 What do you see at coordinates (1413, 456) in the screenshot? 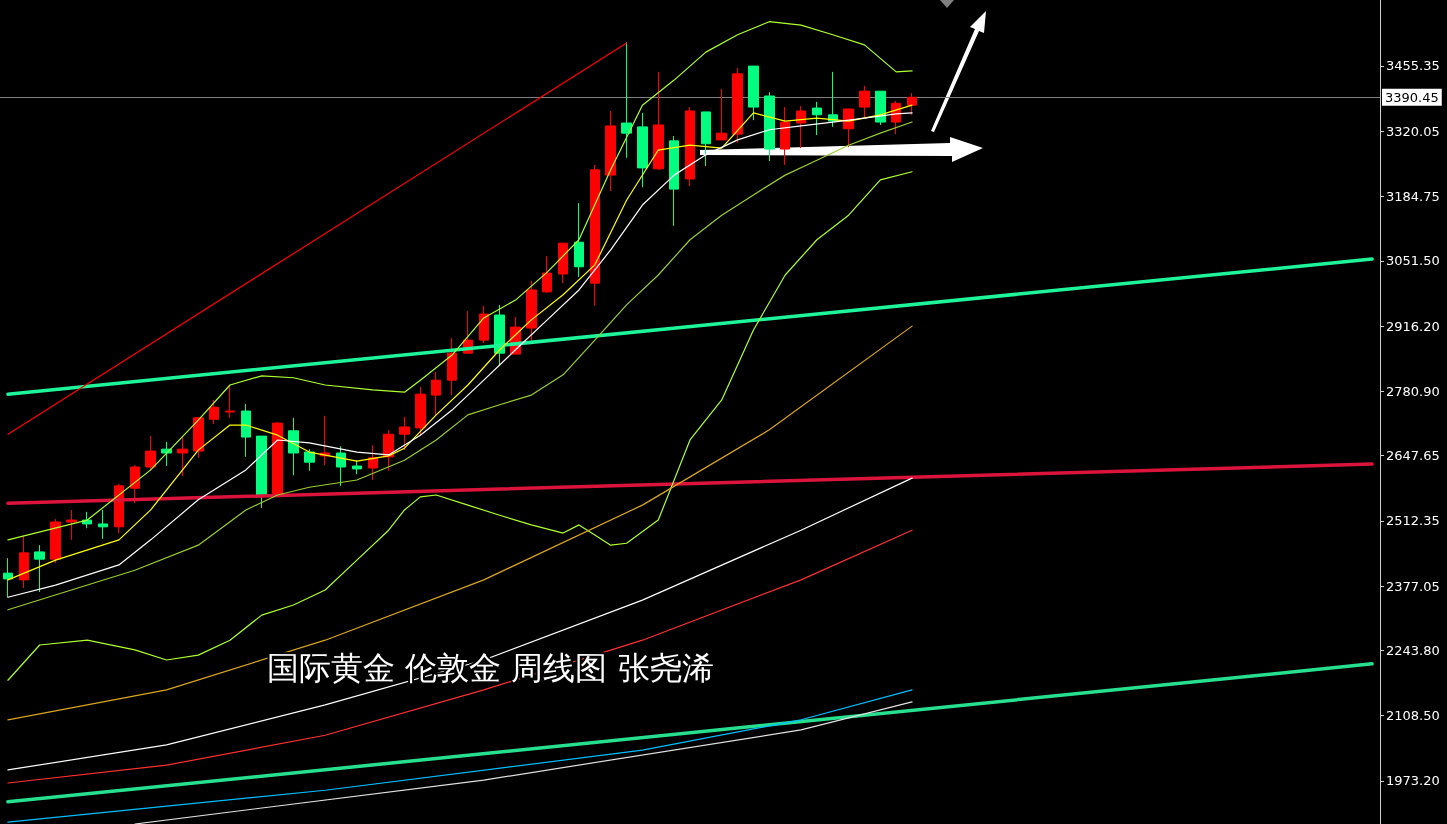
I see `y-tick-label: 2647.65` at bounding box center [1413, 456].